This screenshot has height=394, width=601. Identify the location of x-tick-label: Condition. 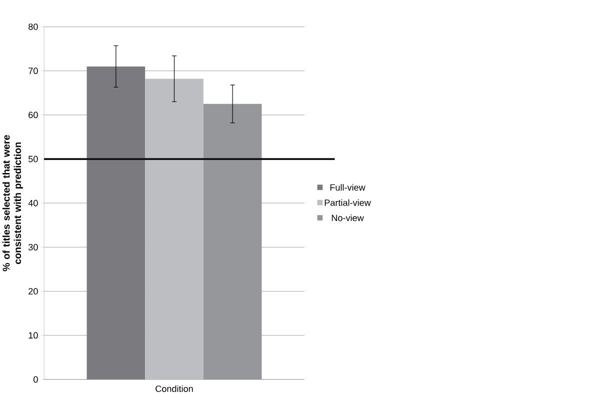
(174, 388).